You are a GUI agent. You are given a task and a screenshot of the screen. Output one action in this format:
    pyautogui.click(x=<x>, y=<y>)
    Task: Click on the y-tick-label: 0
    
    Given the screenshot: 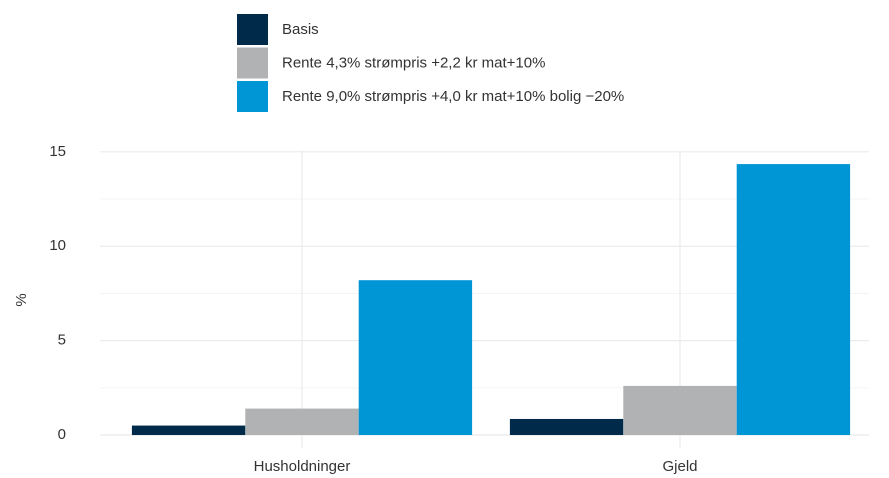 What is the action you would take?
    pyautogui.click(x=62, y=434)
    